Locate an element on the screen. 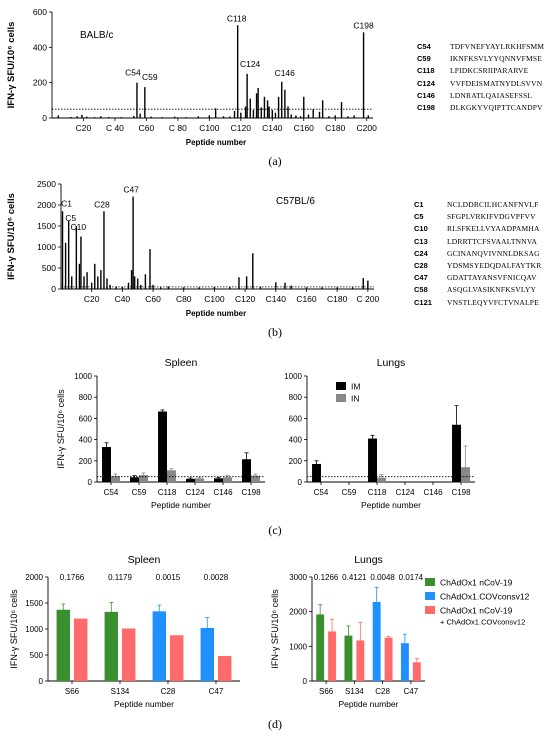 This screenshot has height=741, width=550. y-tick-label: 1000 is located at coordinates (83, 376).